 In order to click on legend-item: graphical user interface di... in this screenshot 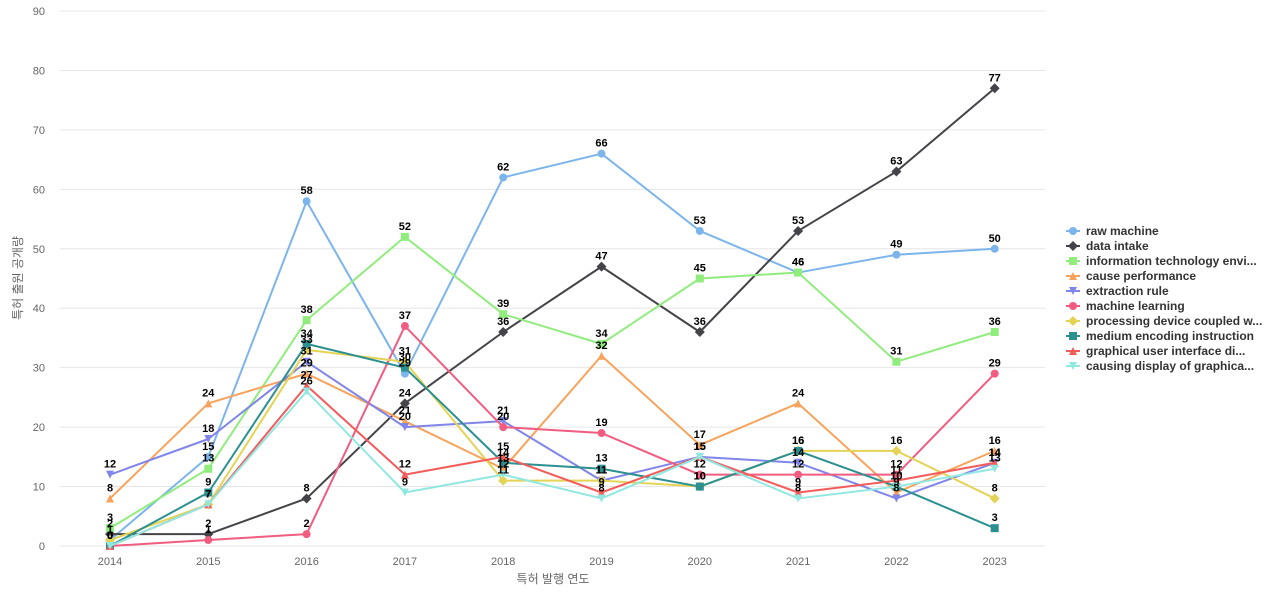, I will do `click(1155, 351)`.